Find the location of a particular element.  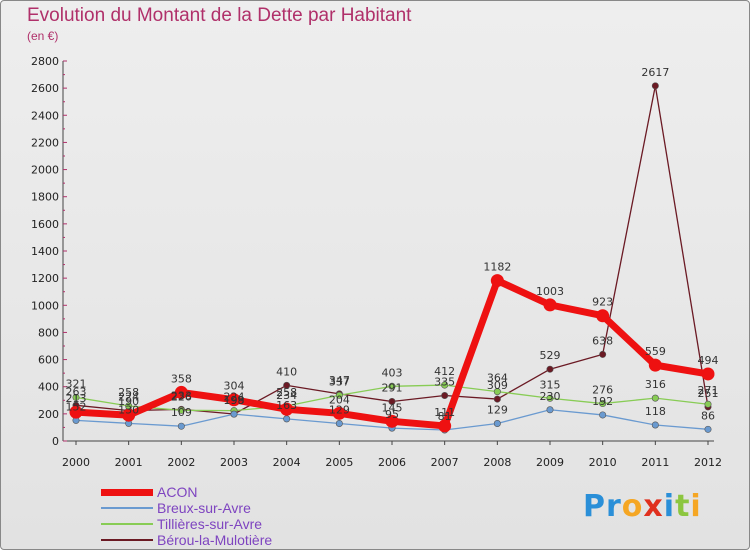

data-label: 337 is located at coordinates (339, 381).